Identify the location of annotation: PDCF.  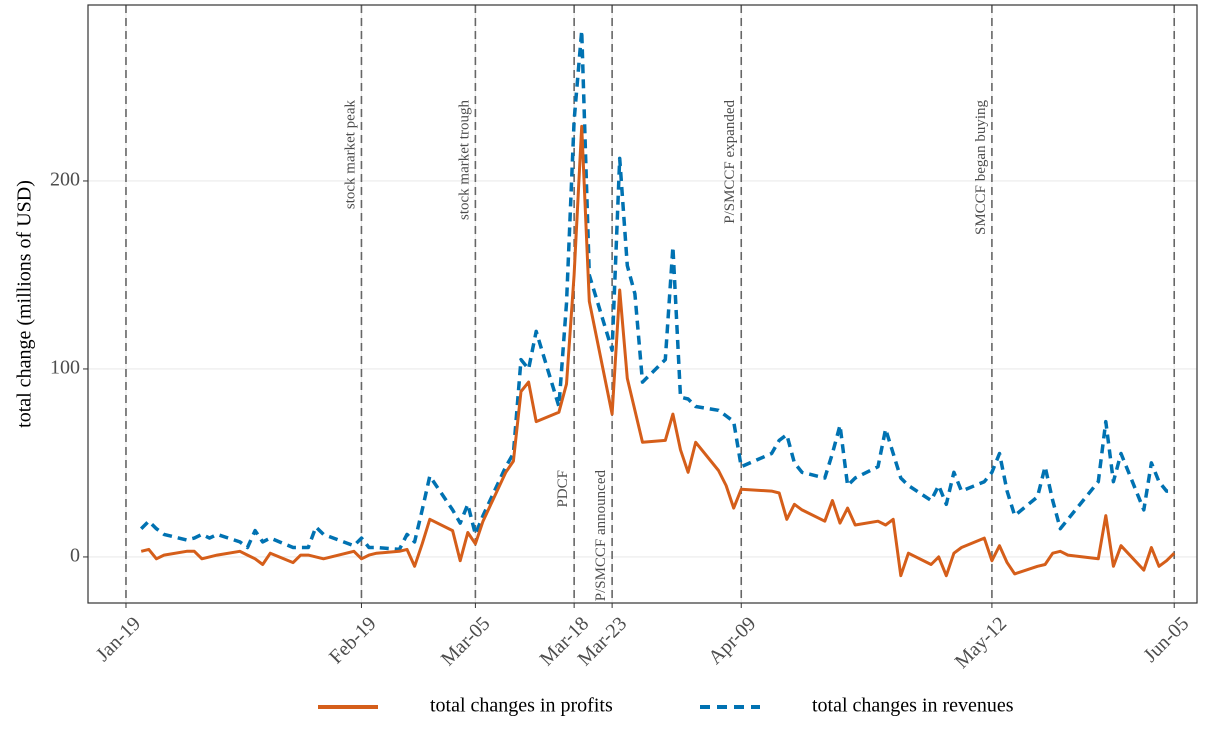
(563, 489).